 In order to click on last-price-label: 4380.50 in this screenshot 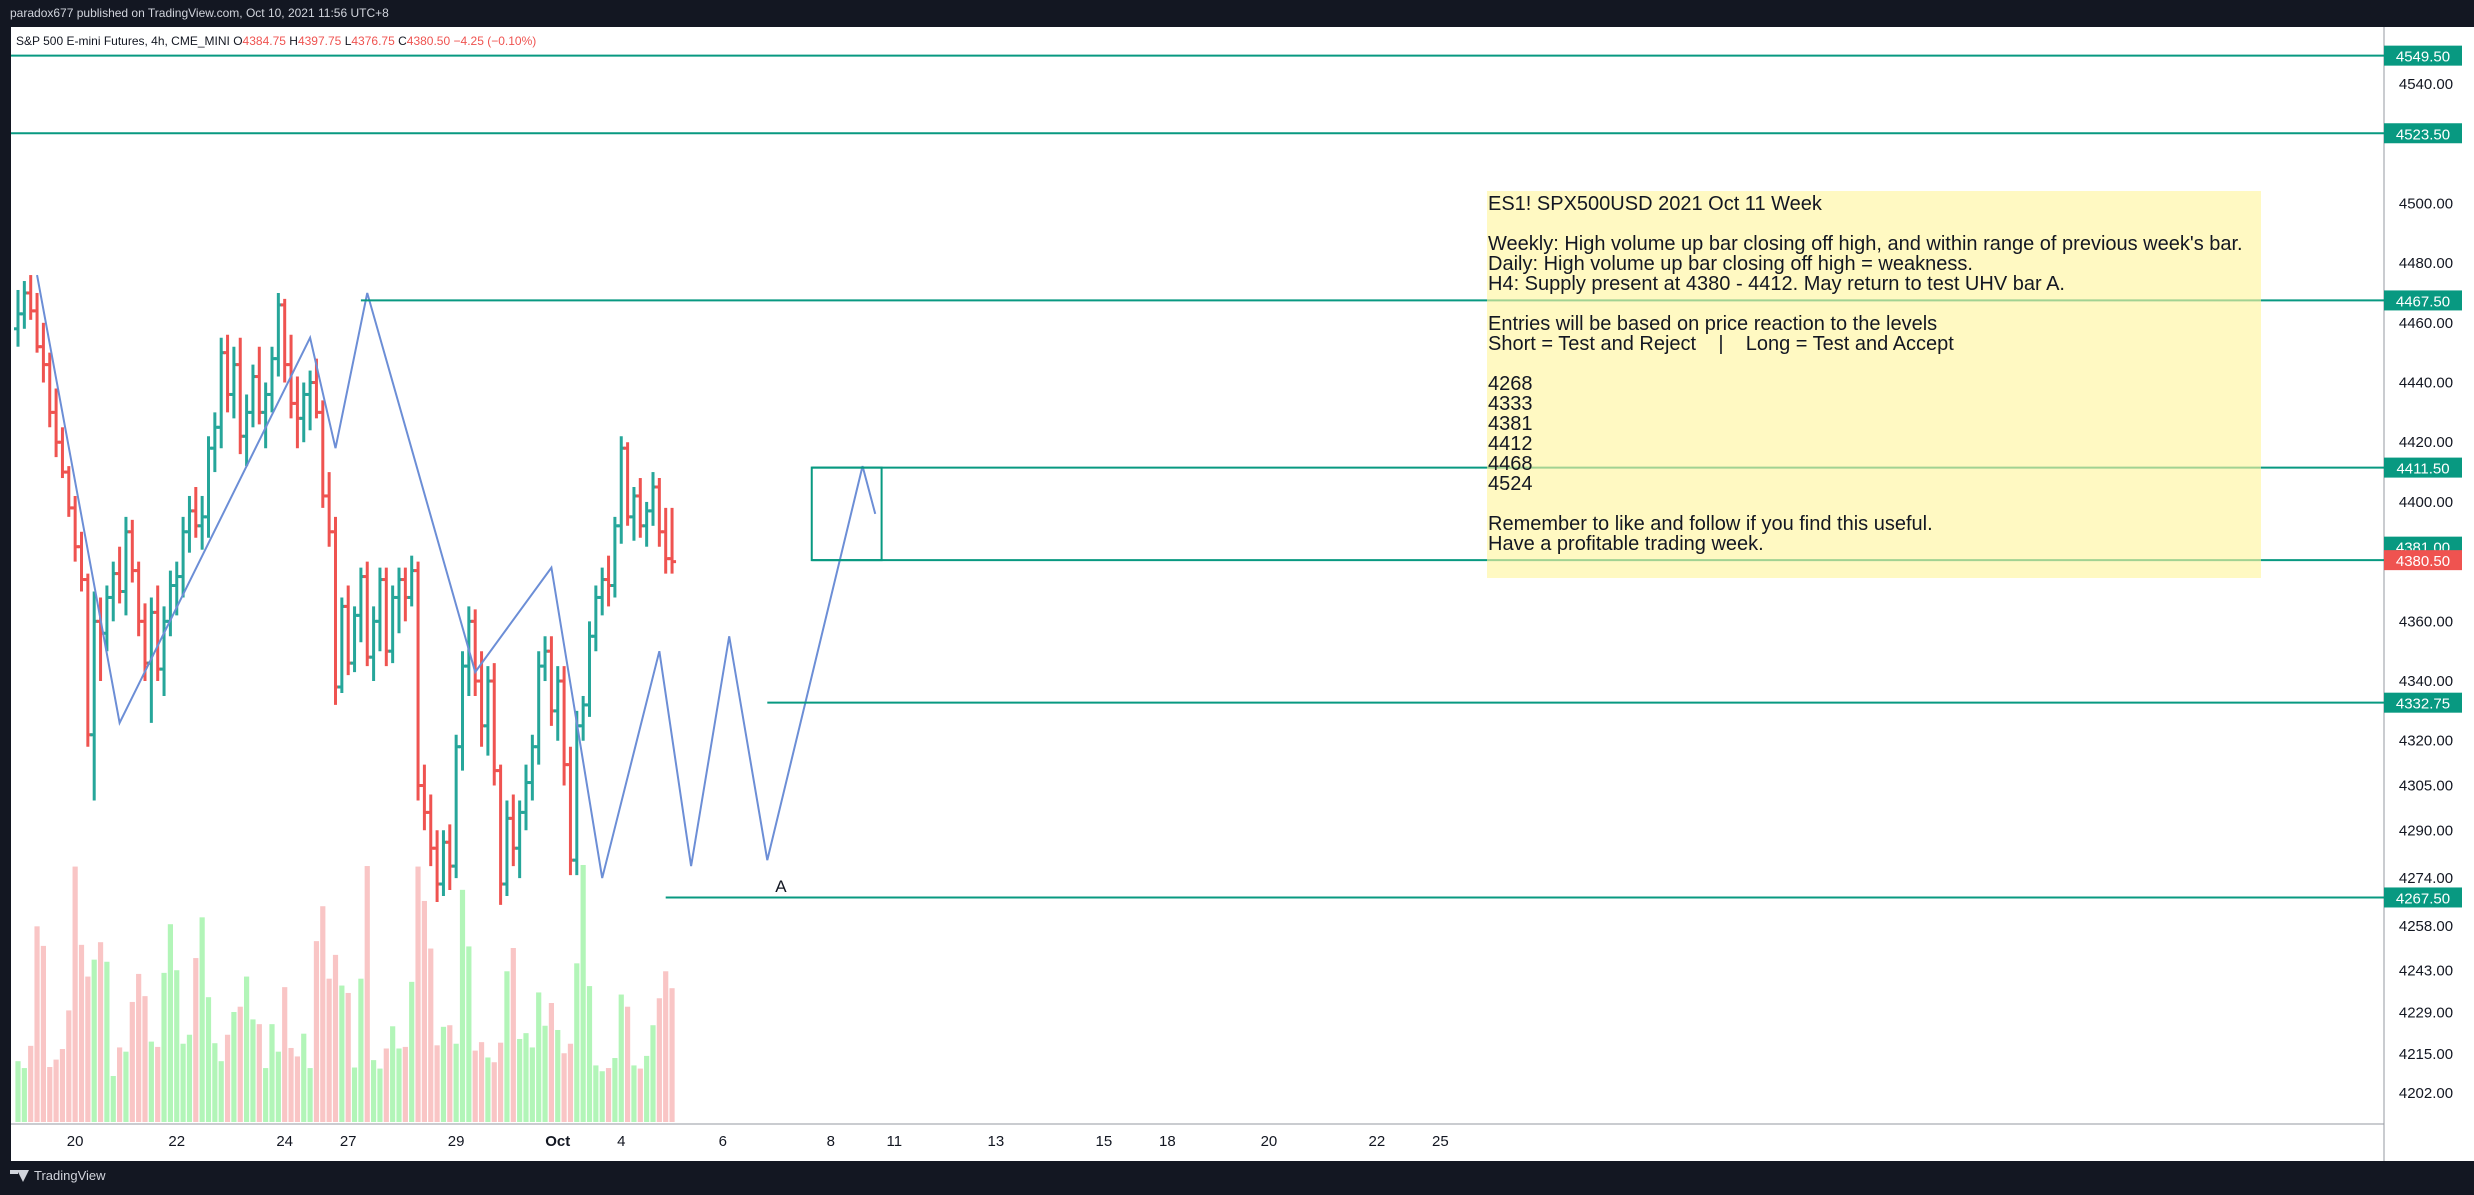, I will do `click(2423, 561)`.